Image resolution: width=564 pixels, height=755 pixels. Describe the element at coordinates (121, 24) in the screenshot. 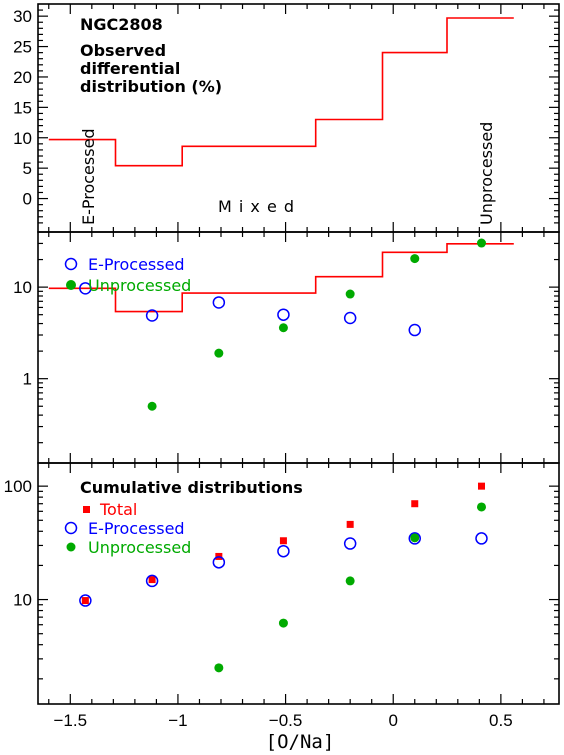

I see `panel-title: NGC2808` at that location.